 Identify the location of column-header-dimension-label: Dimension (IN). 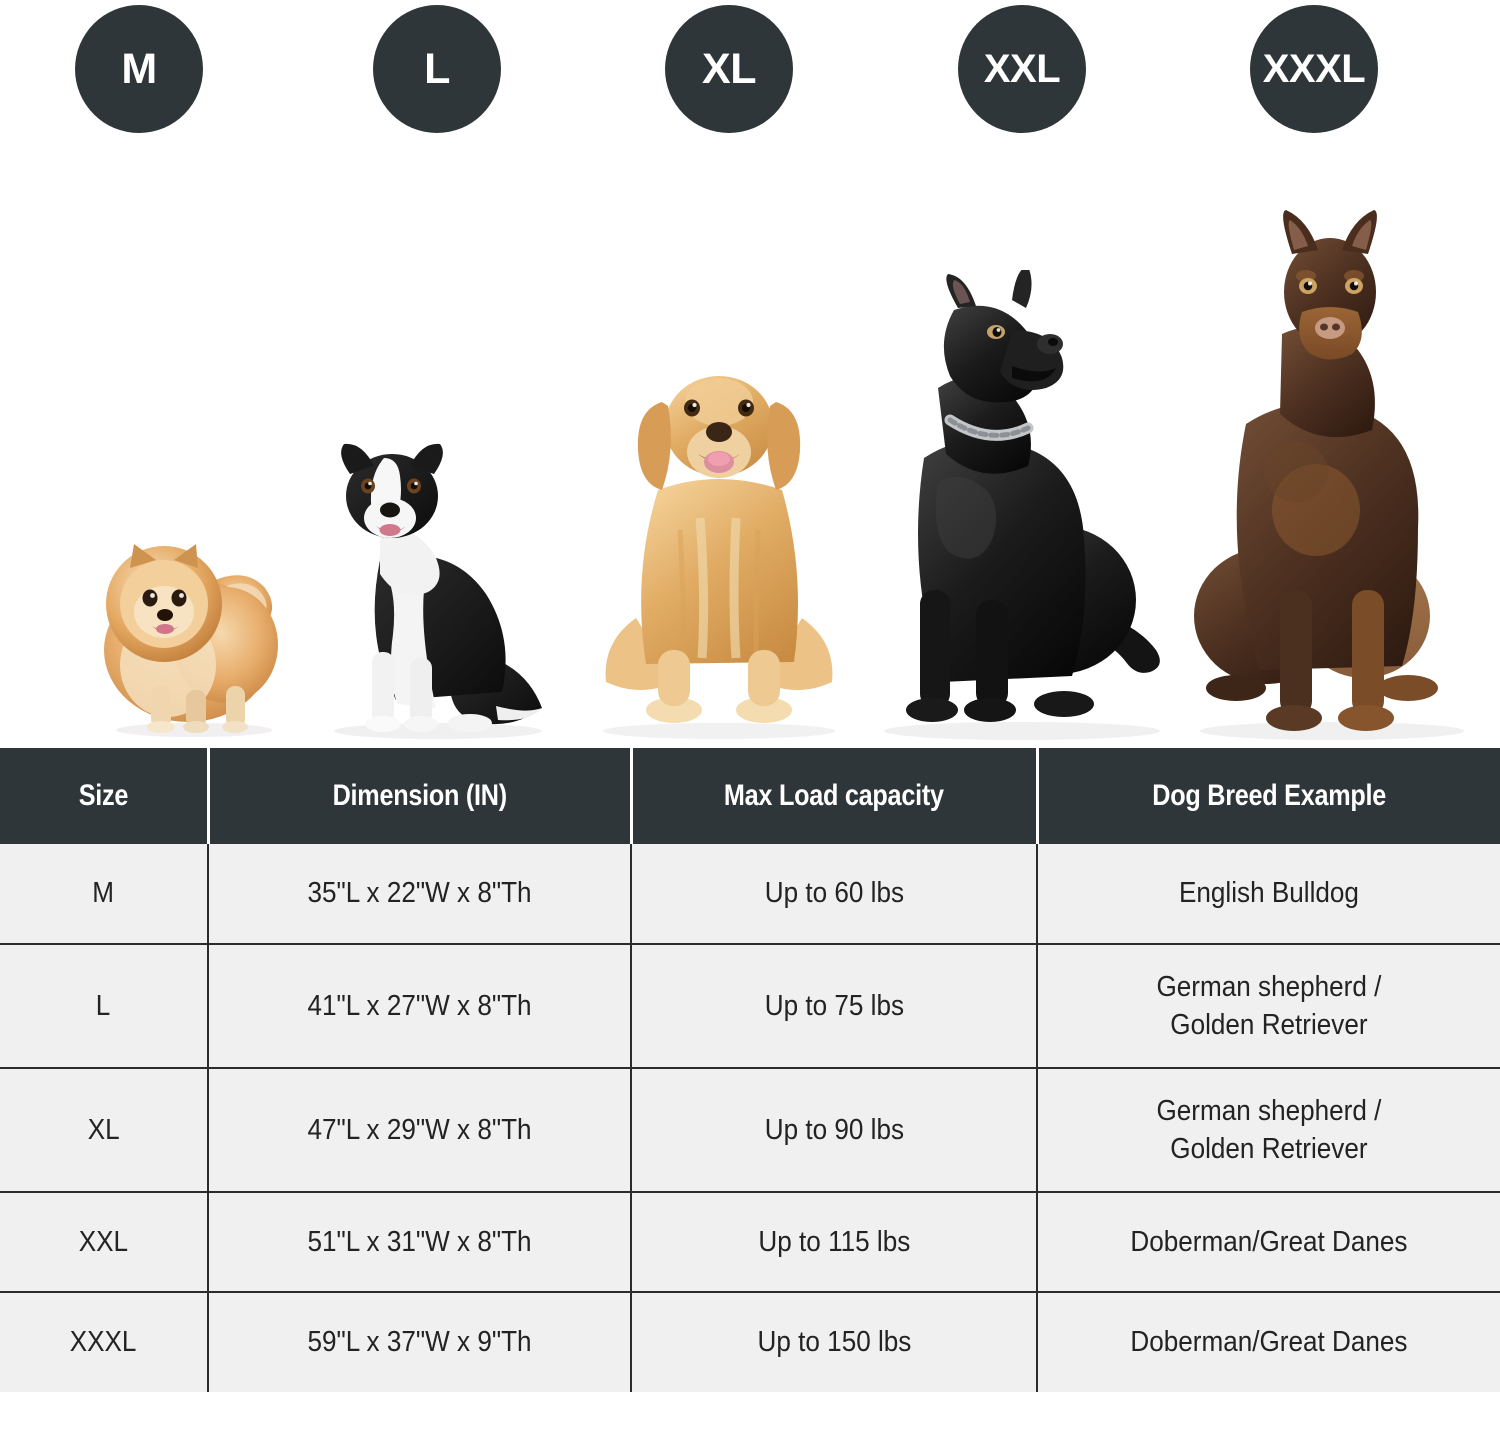
(419, 795).